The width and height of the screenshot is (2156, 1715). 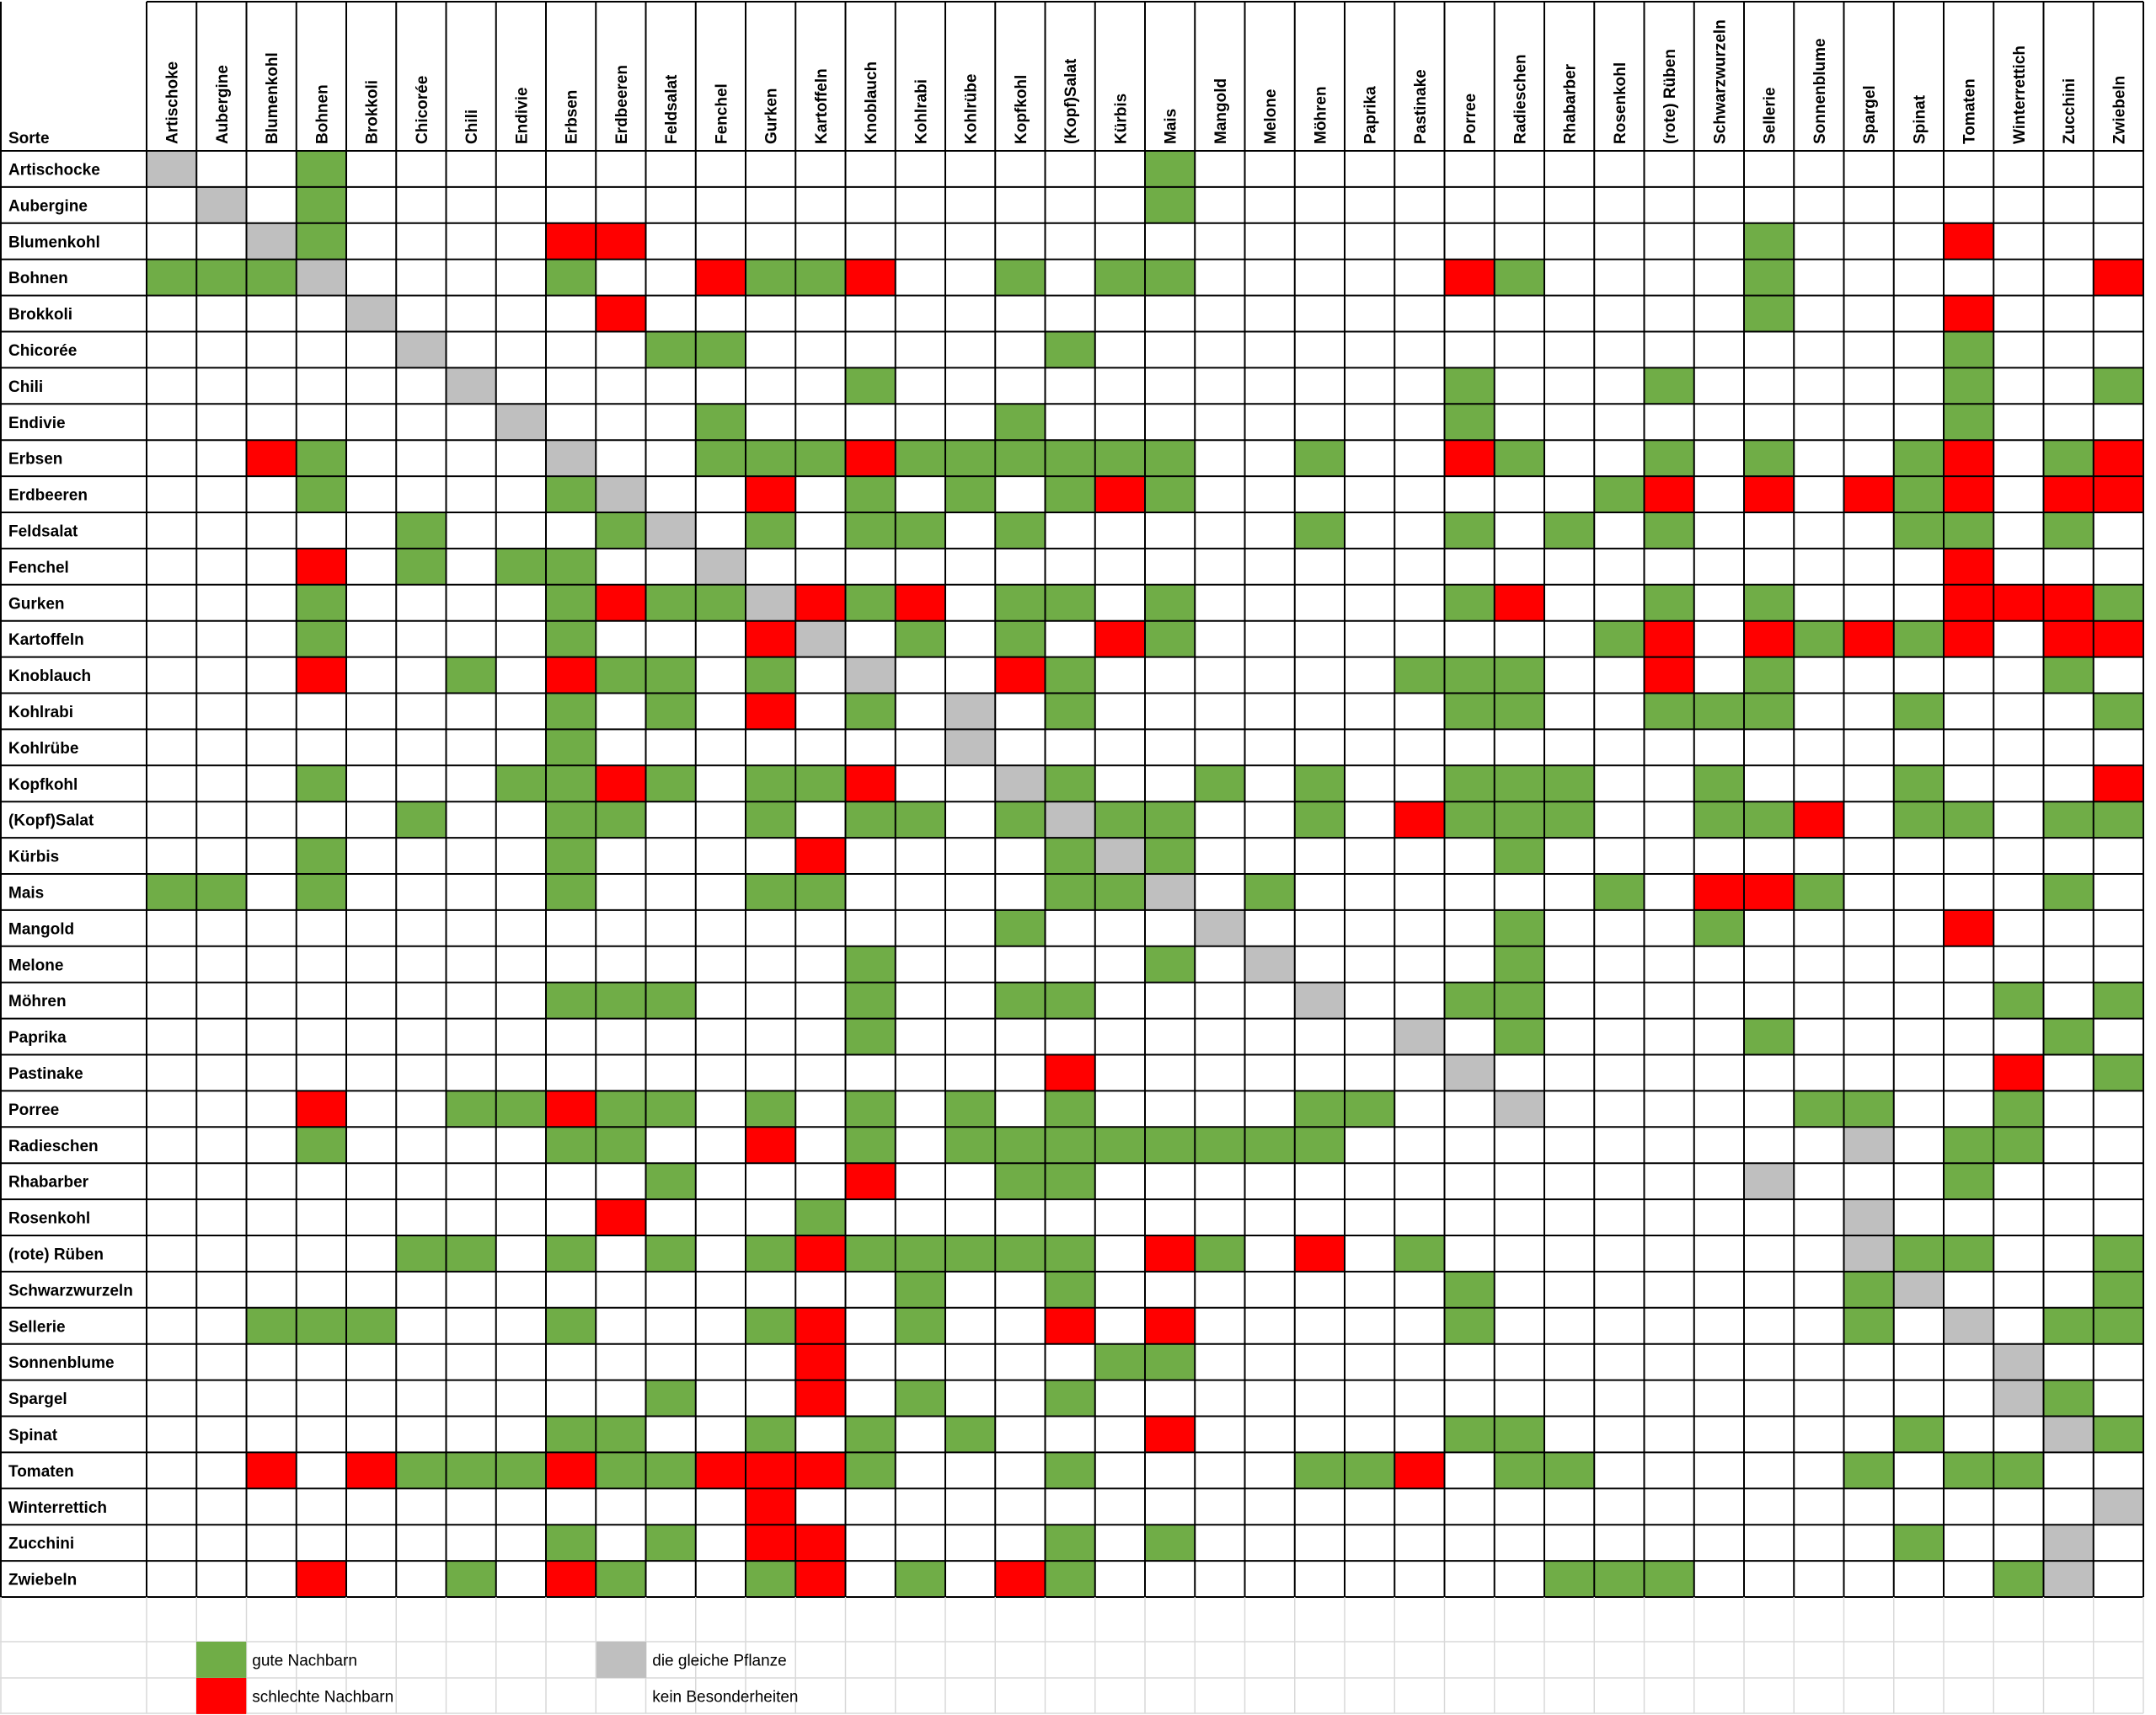 What do you see at coordinates (48, 1183) in the screenshot?
I see `row-label: Rhabarber` at bounding box center [48, 1183].